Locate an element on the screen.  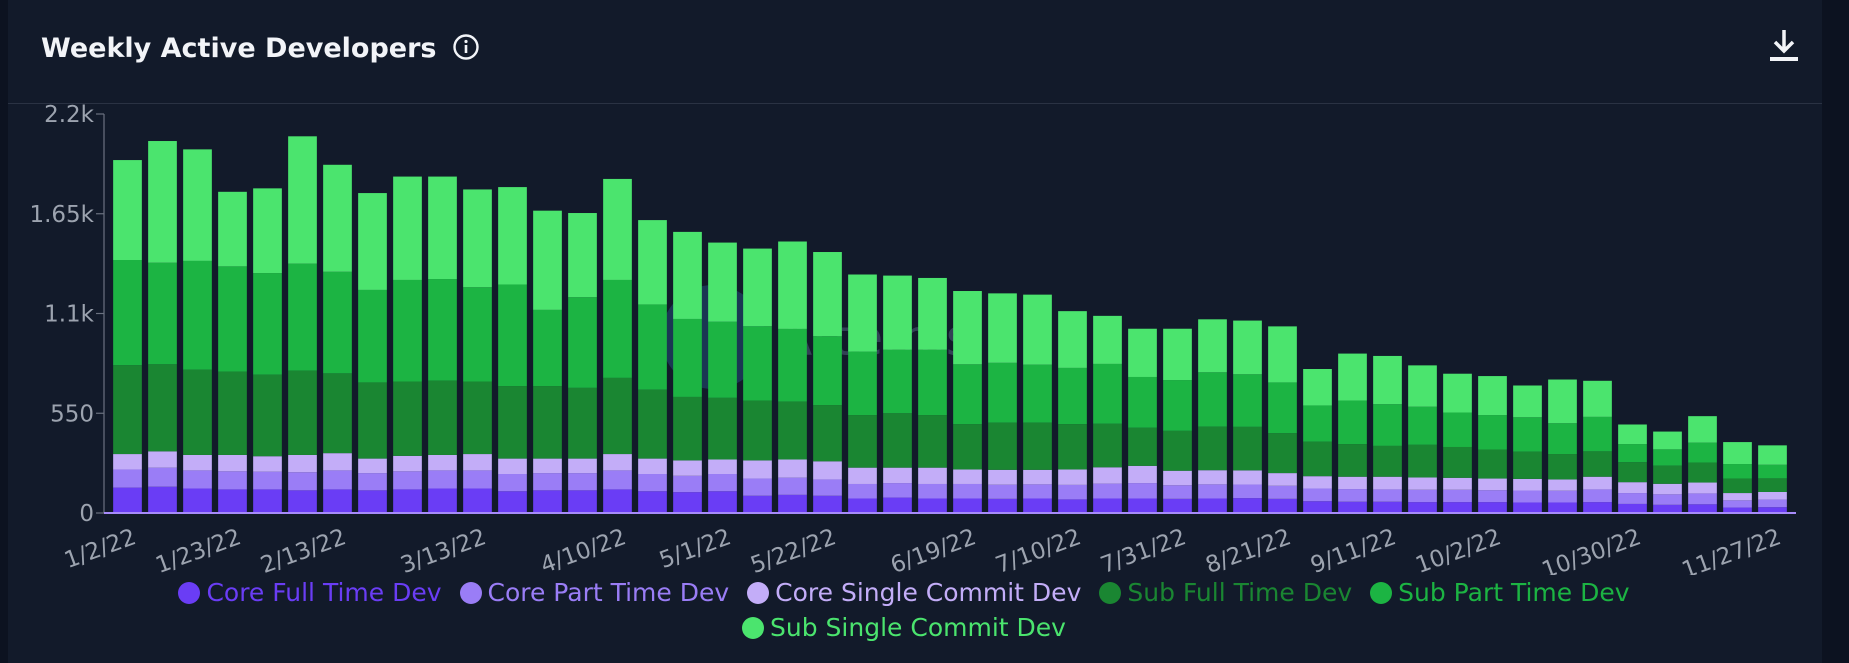
x-tick-label: 10/2/22 is located at coordinates (1458, 549).